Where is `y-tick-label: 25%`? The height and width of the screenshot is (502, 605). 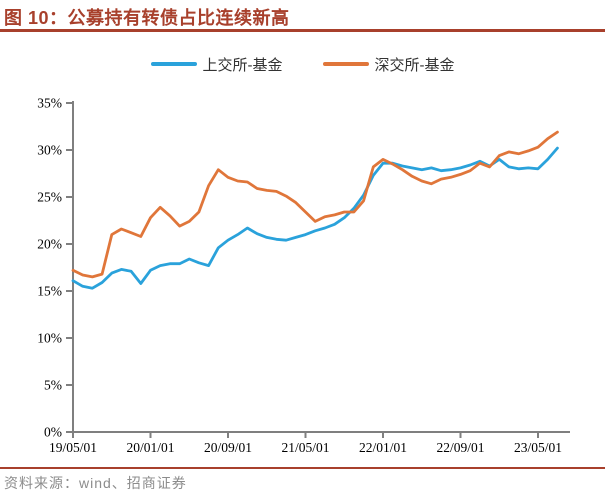 y-tick-label: 25% is located at coordinates (49, 197).